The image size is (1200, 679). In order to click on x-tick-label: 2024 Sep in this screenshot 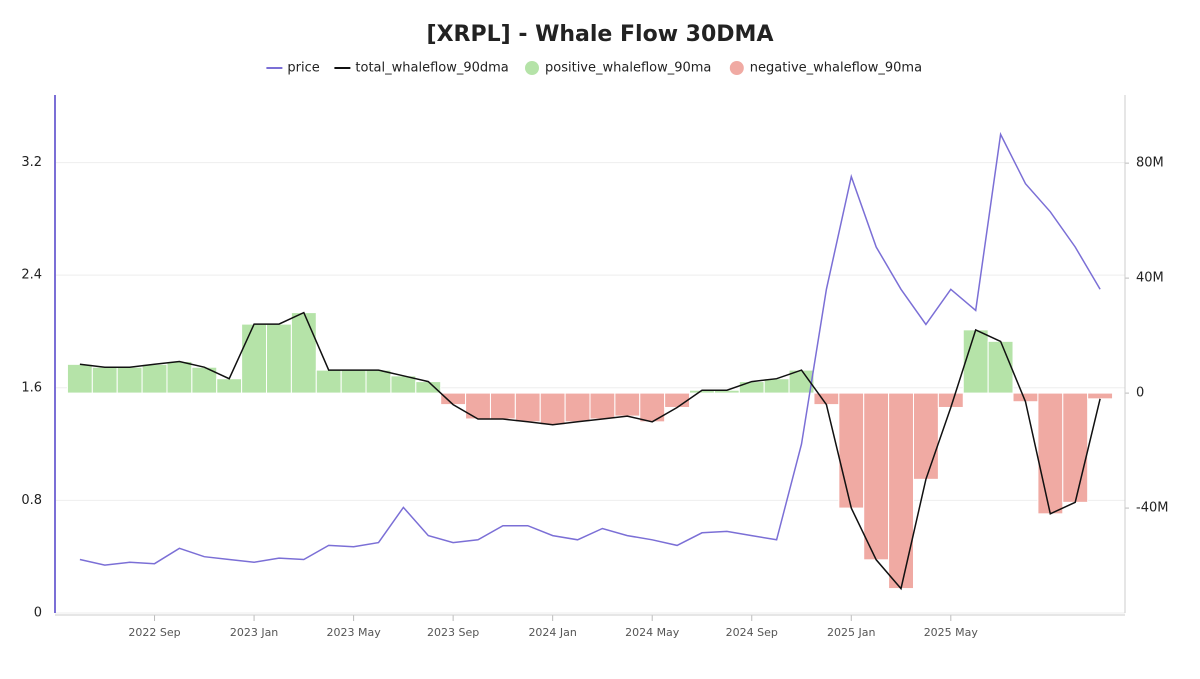, I will do `click(752, 632)`.